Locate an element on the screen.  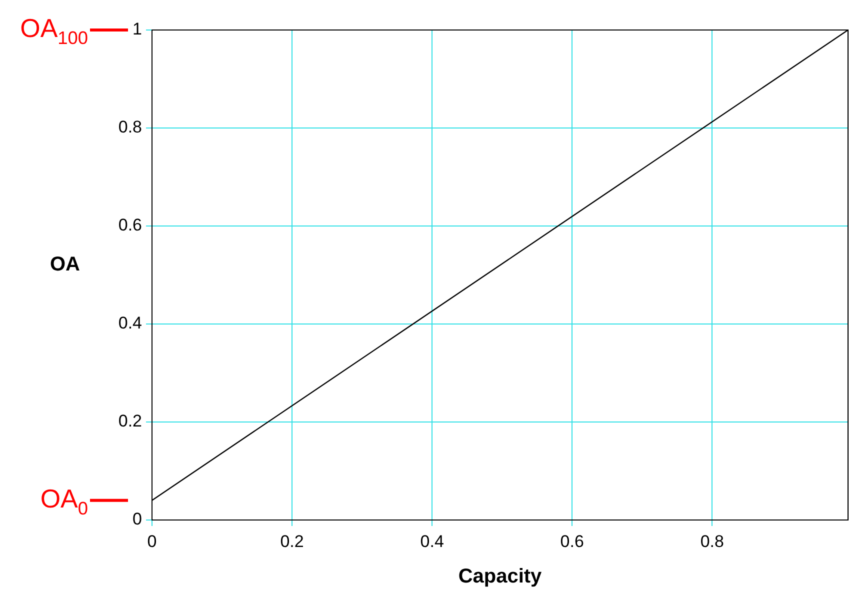
x-tick-label: 0.2 is located at coordinates (292, 541).